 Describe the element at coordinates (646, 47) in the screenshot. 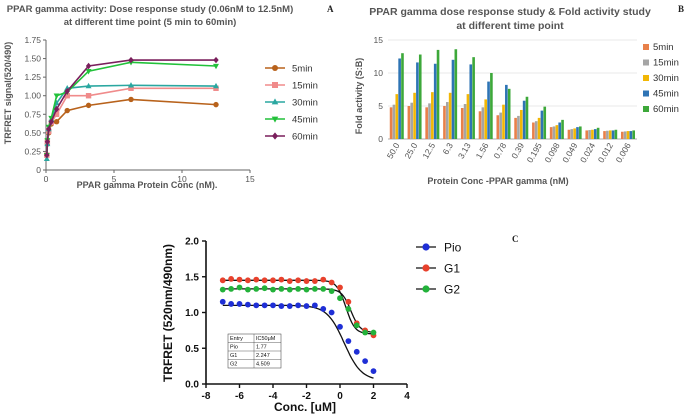

I see `chart-b-legend-swatch-5min` at that location.